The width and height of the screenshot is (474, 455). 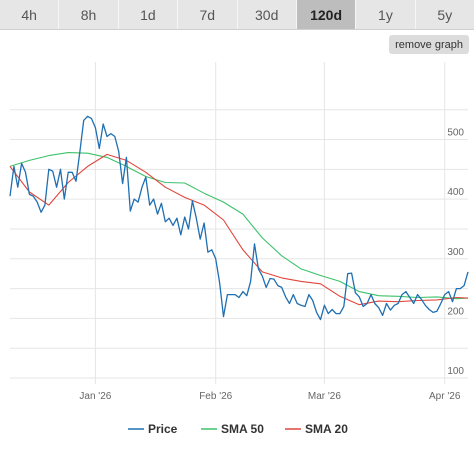 I want to click on legend-label-price: Price, so click(x=163, y=429).